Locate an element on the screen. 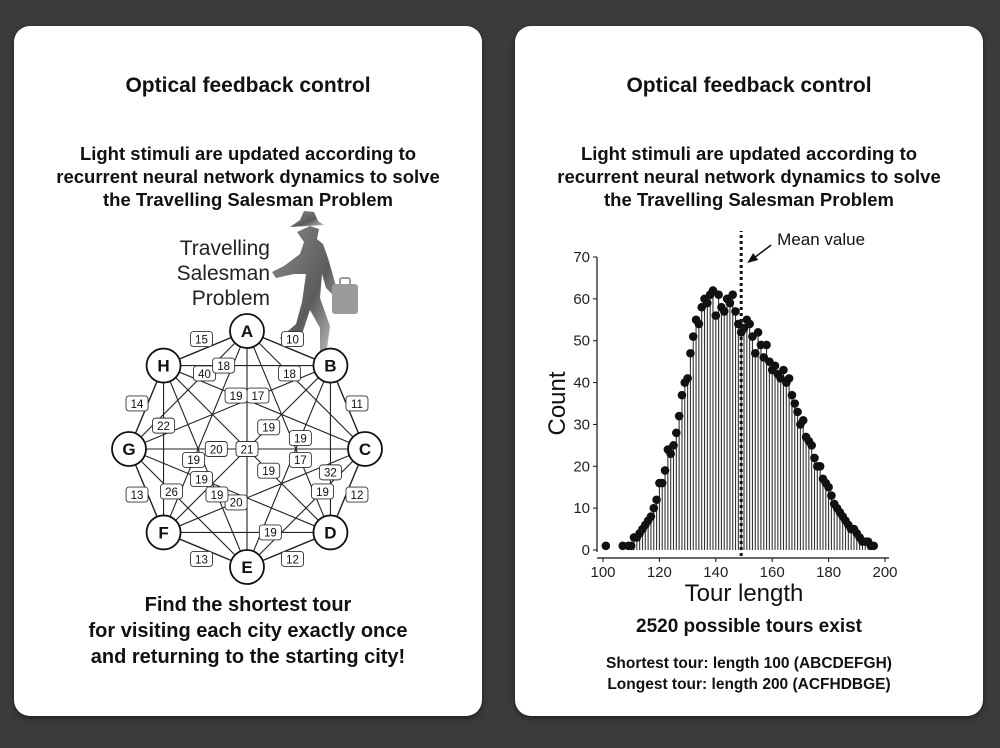 This screenshot has height=748, width=1000. city-label: D is located at coordinates (330, 532).